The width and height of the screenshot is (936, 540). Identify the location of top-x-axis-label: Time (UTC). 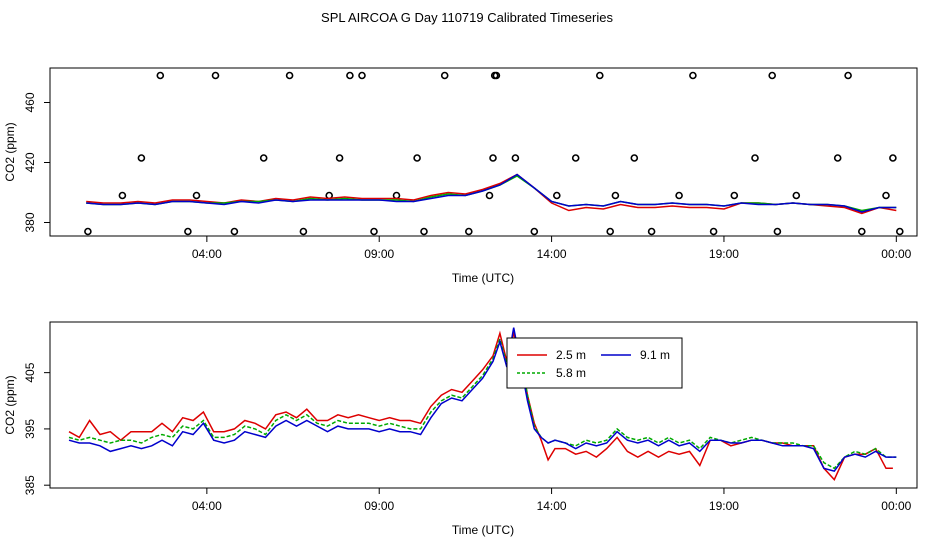
(483, 278).